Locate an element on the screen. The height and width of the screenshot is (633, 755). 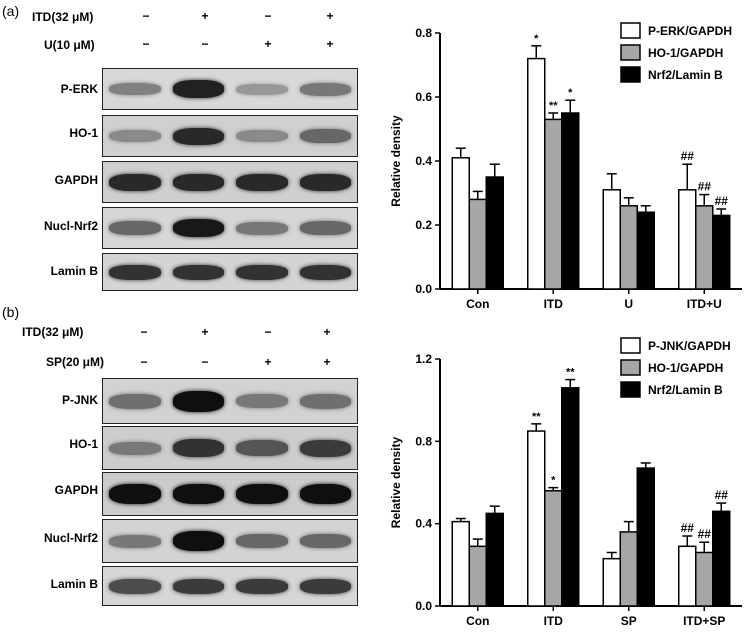
treatment-label-itd-a: ITD(32 μM) is located at coordinates (63, 17).